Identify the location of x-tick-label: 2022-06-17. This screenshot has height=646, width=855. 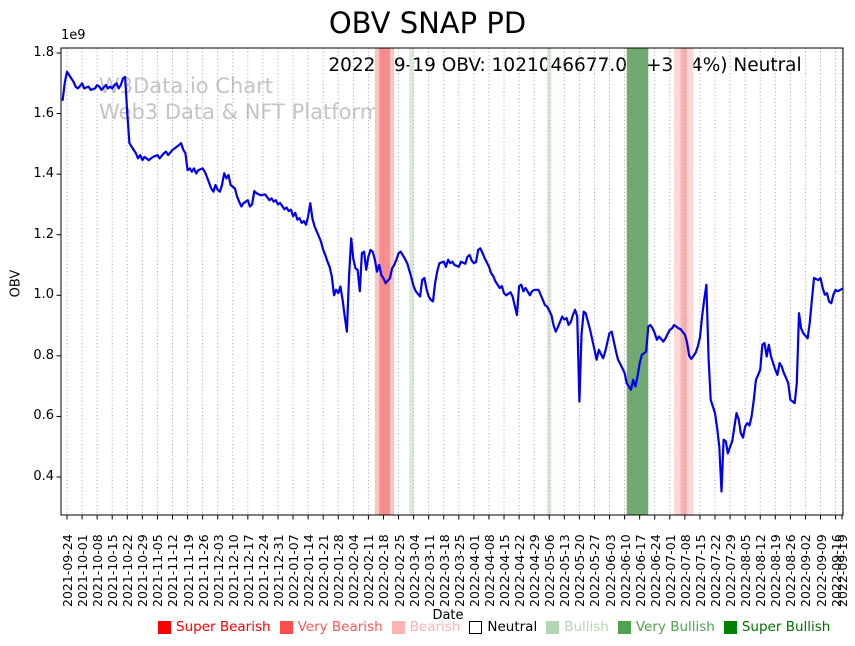
(640, 570).